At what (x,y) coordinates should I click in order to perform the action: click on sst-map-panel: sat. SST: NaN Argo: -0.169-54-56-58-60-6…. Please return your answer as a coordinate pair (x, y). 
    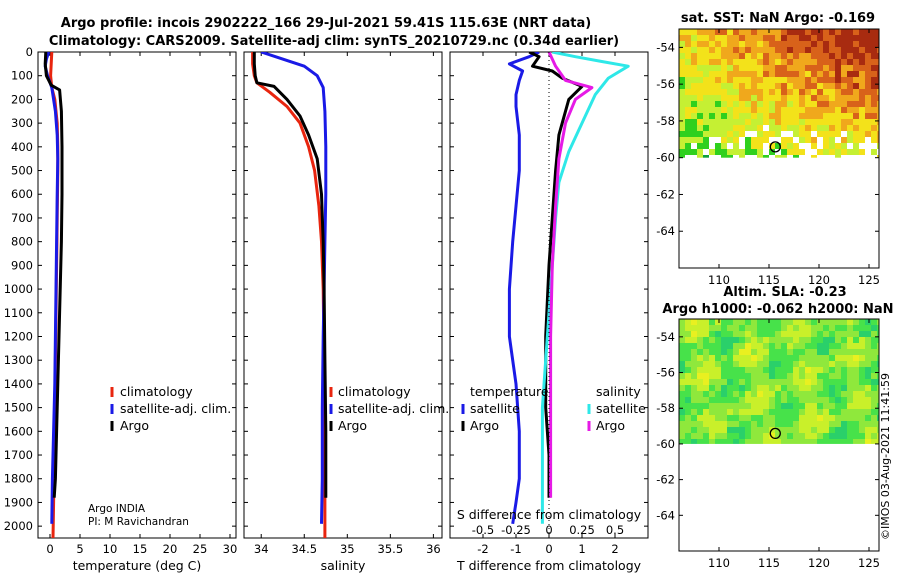
    Looking at the image, I should click on (768, 149).